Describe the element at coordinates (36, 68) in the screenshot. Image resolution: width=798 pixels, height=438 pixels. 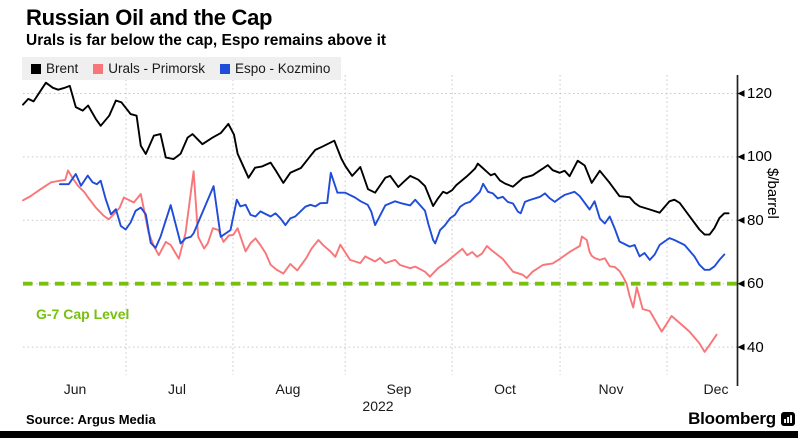
I see `brent-swatch-icon` at that location.